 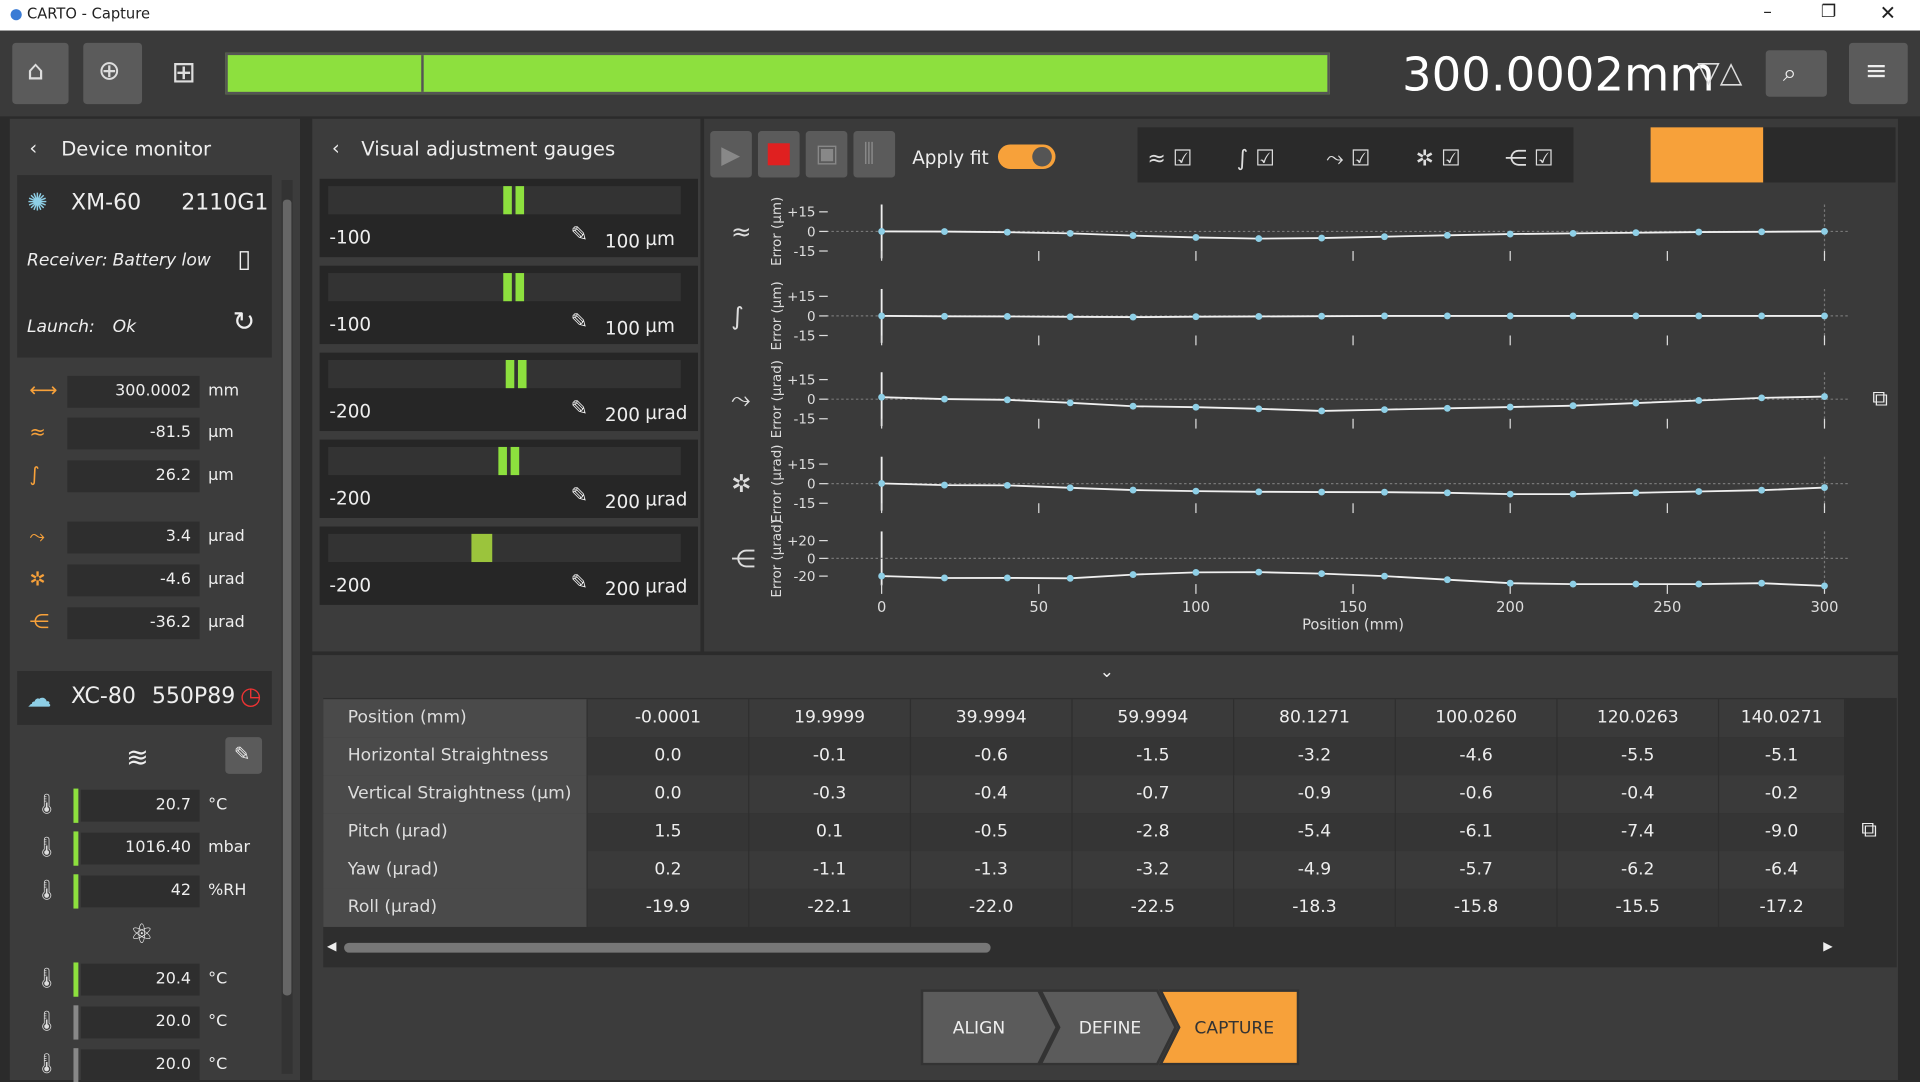 I want to click on gauge-unit: µrad, so click(x=666, y=499).